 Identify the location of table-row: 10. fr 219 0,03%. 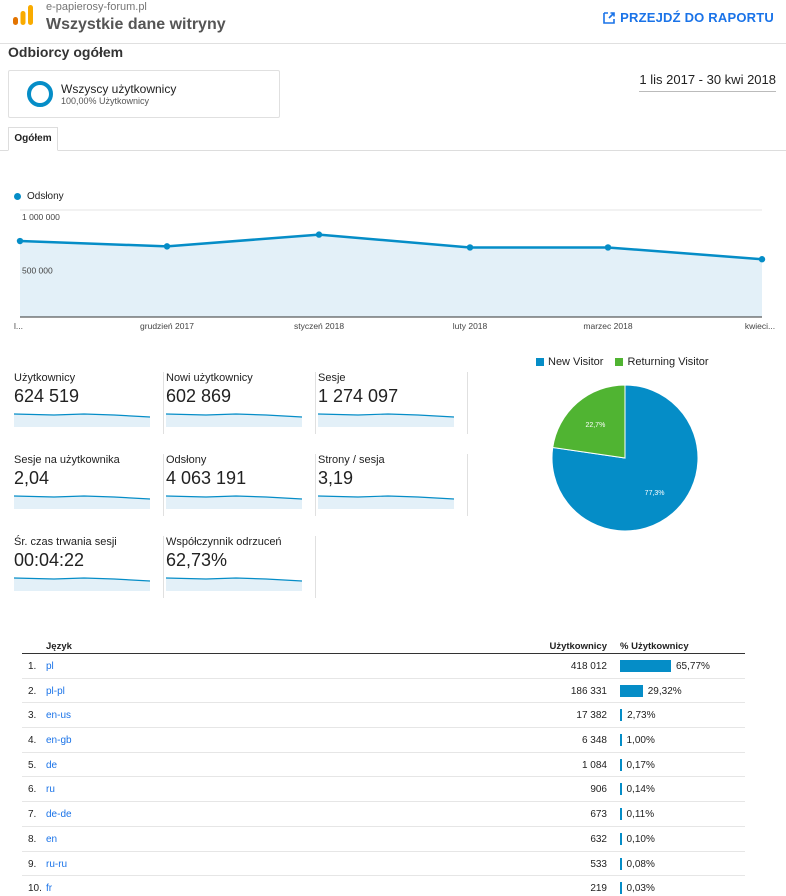
(383, 886).